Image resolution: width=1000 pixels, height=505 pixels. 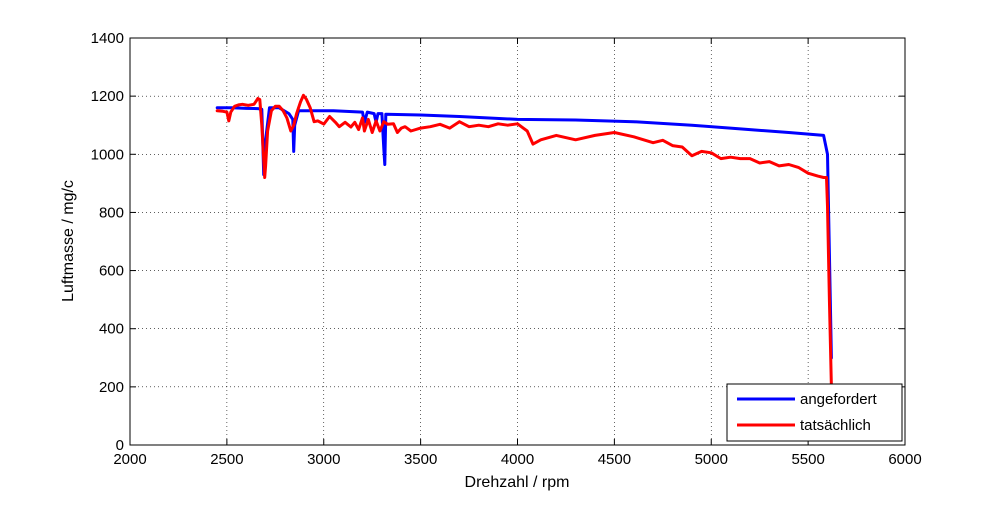 I want to click on x-tick-label: 5000, so click(x=711, y=459).